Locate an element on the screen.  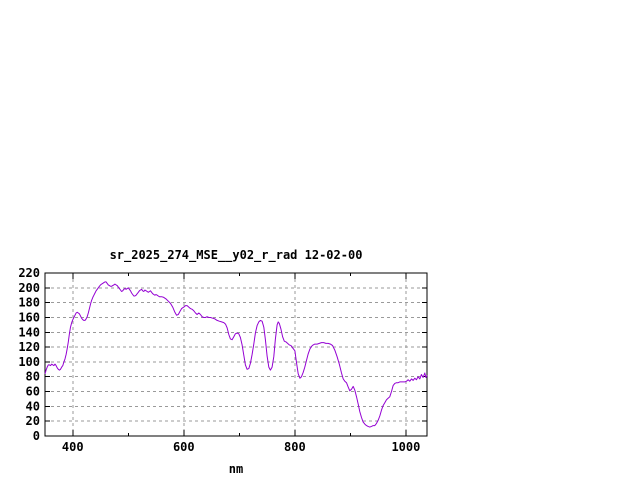
x-axis-title: nm is located at coordinates (236, 469).